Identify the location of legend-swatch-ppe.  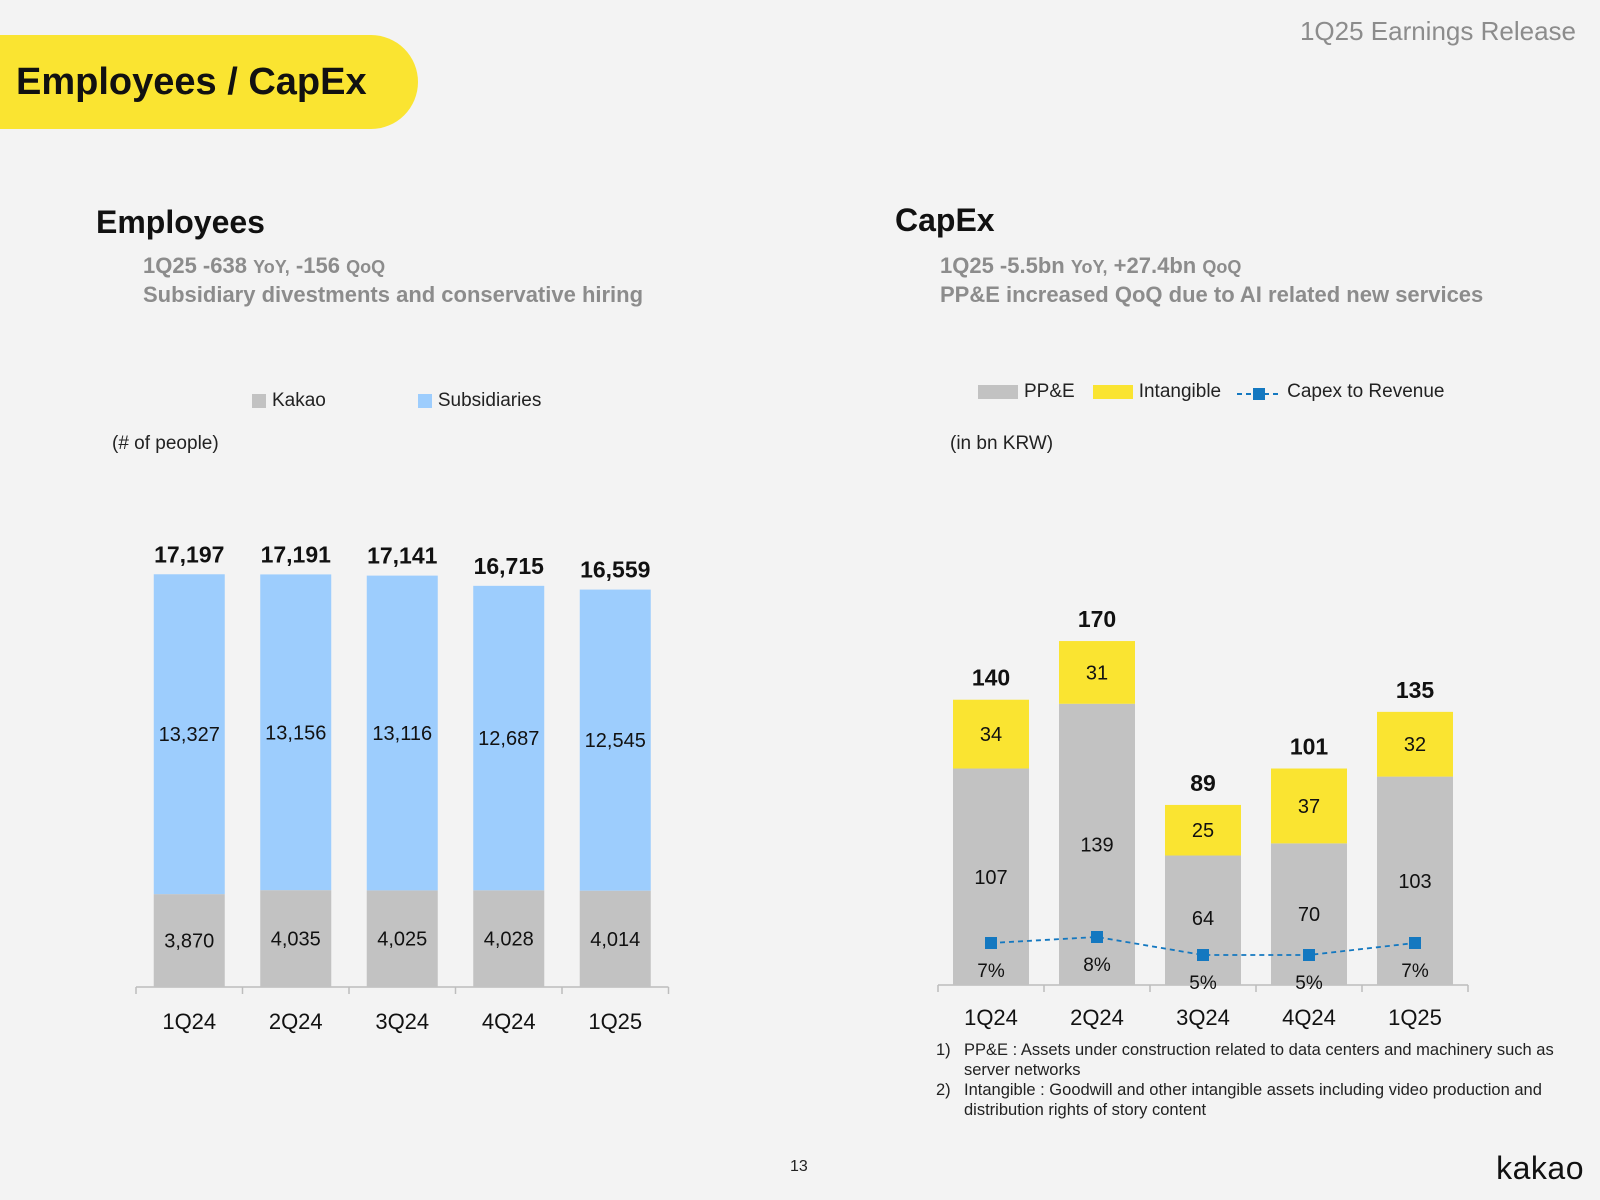
(998, 392).